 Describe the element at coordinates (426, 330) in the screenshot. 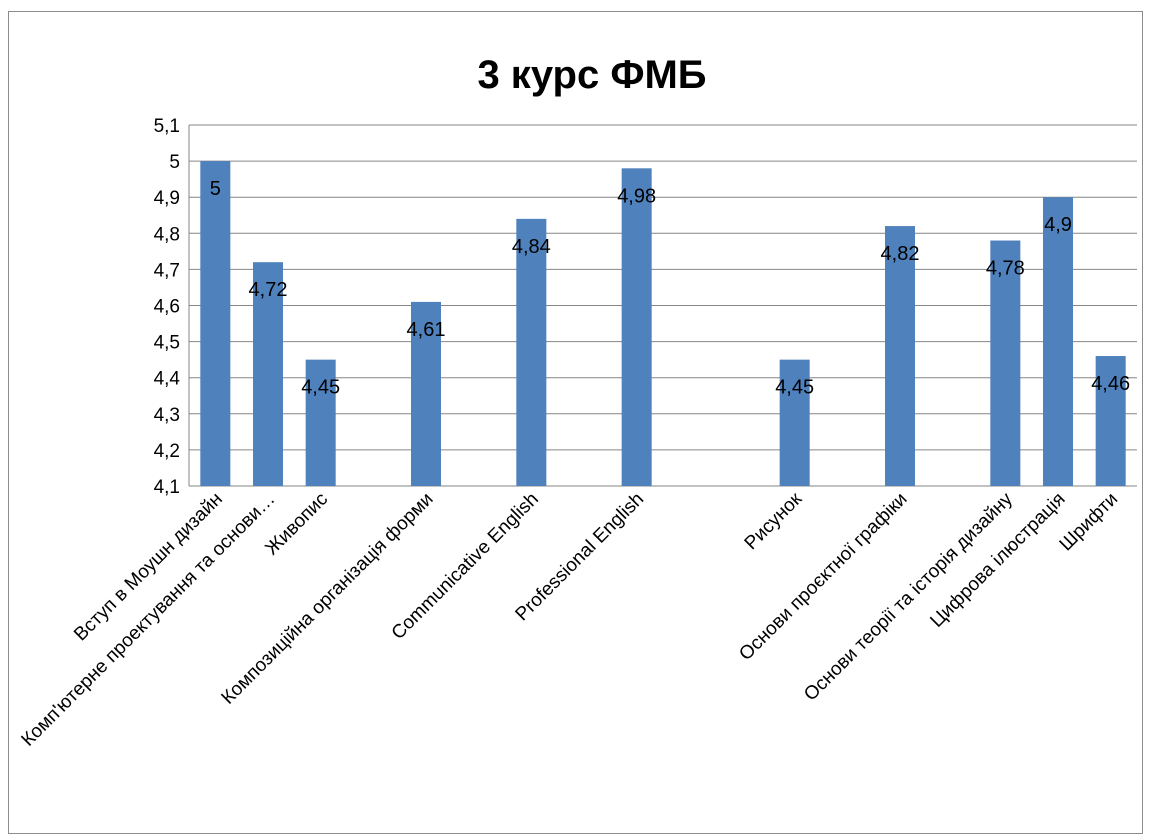

I see `data-label: 4,61` at that location.